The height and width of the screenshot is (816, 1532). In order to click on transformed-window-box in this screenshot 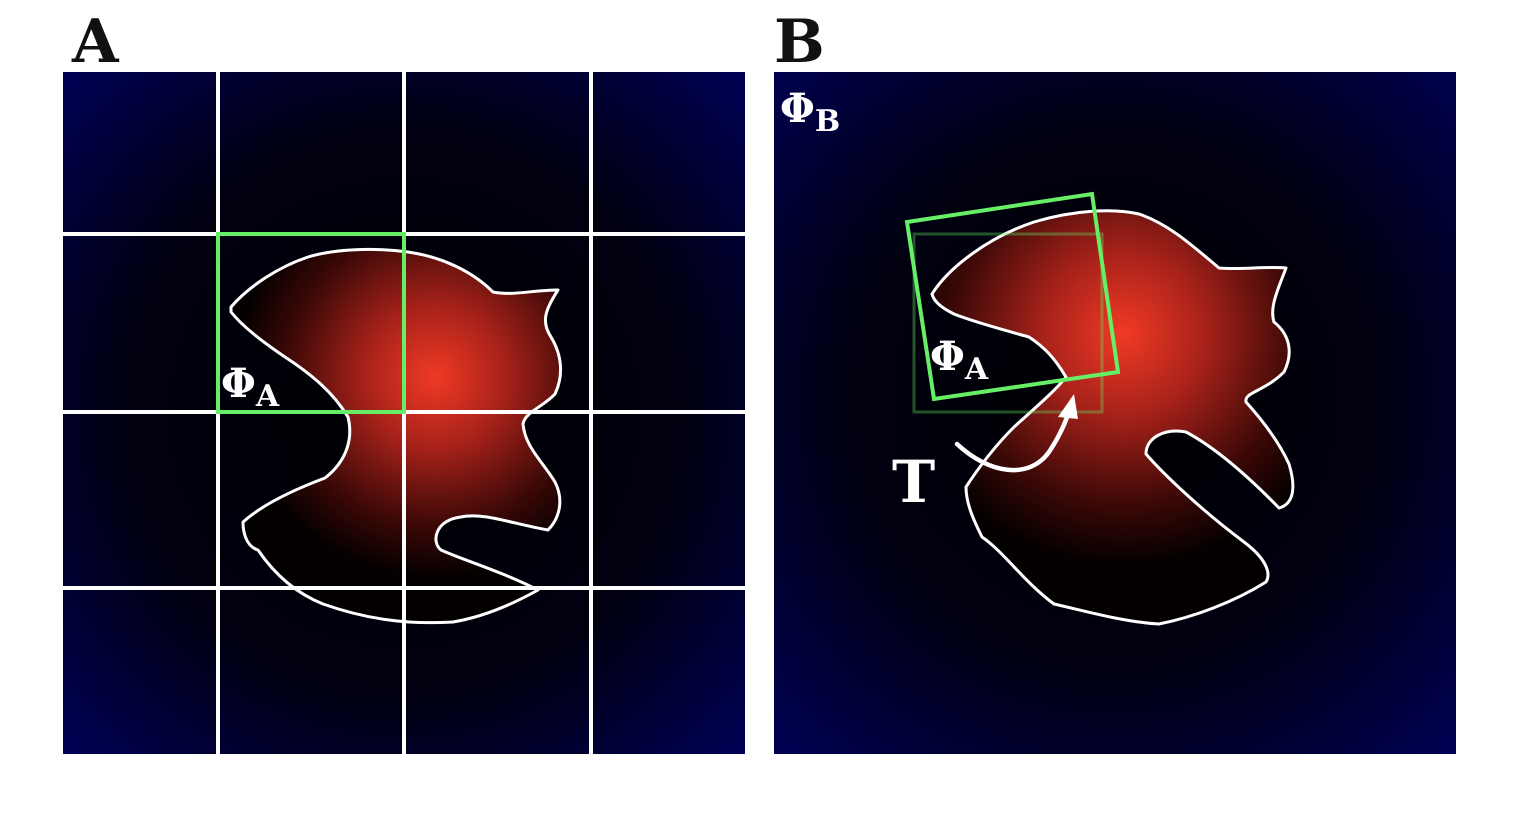, I will do `click(1012, 296)`.